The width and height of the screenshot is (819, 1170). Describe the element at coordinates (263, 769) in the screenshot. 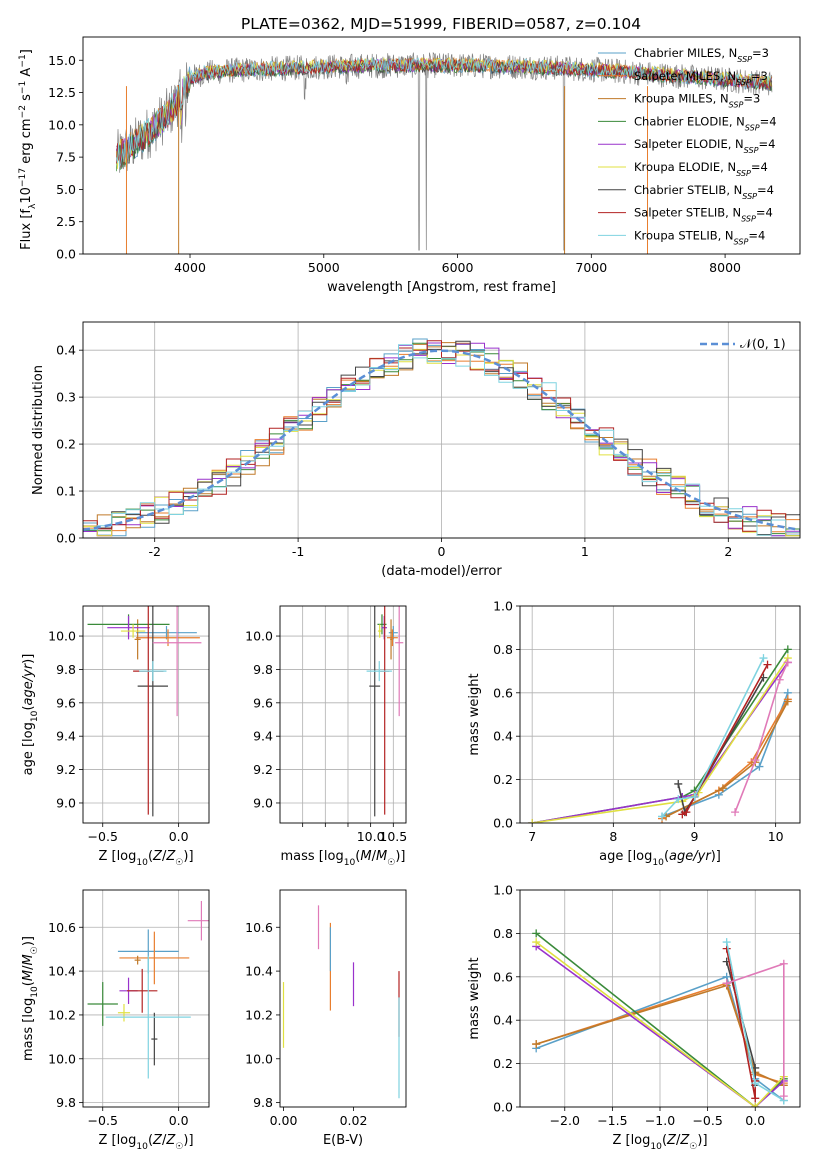

I see `y-tick-label: 9.2` at that location.